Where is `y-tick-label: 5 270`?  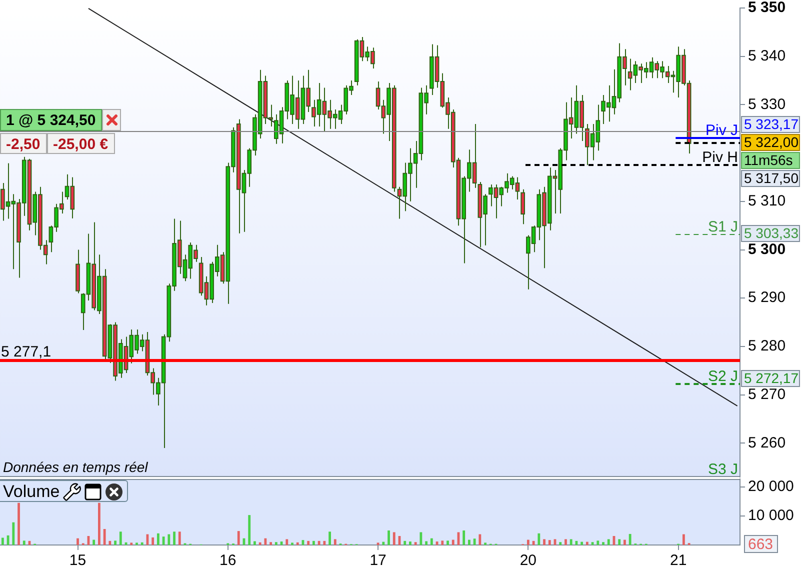
y-tick-label: 5 270 is located at coordinates (767, 394).